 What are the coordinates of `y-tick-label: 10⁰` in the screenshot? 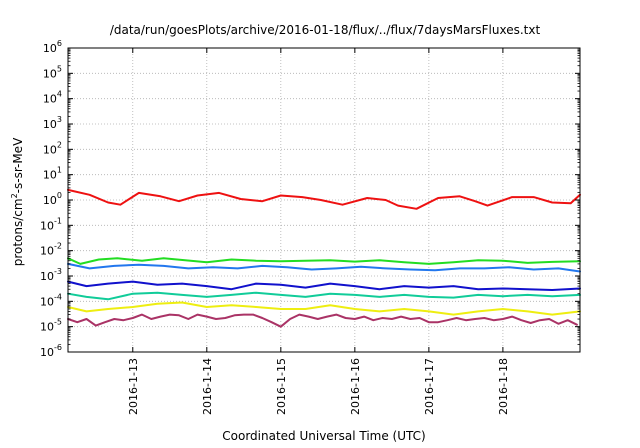 It's located at (52, 199).